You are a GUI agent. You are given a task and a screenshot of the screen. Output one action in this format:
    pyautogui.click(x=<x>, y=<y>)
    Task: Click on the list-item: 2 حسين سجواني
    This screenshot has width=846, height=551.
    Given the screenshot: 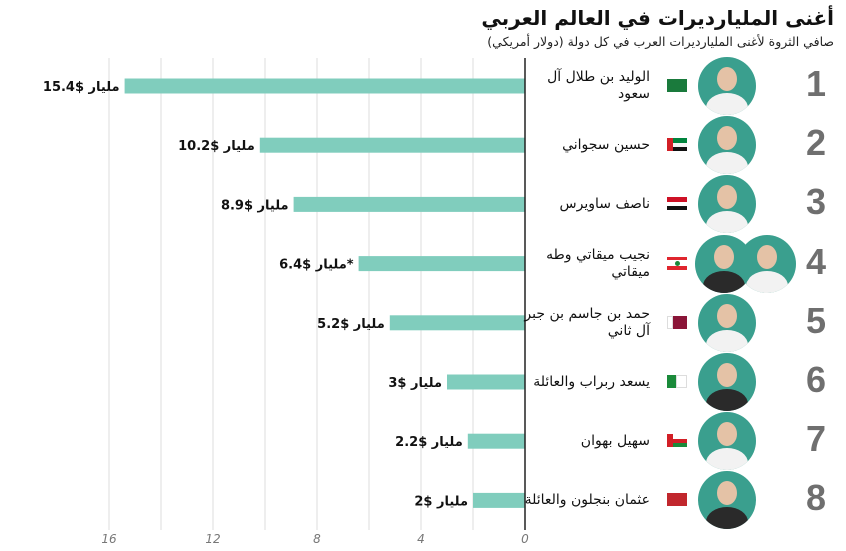 What is the action you would take?
    pyautogui.click(x=688, y=145)
    